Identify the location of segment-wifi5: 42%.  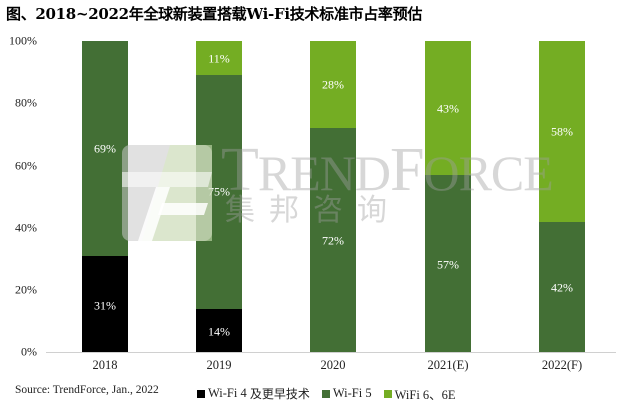
(562, 287).